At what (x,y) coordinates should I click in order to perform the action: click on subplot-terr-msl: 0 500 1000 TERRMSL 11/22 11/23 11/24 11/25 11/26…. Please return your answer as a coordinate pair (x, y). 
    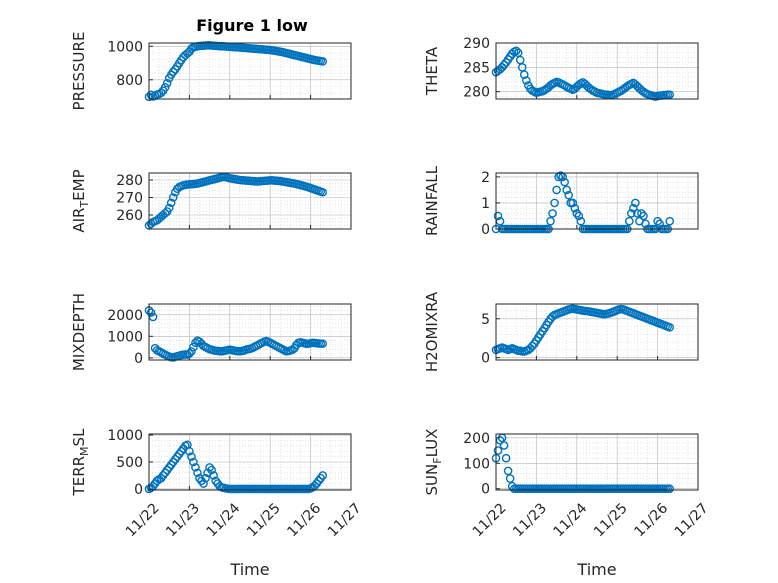
    Looking at the image, I should click on (217, 503).